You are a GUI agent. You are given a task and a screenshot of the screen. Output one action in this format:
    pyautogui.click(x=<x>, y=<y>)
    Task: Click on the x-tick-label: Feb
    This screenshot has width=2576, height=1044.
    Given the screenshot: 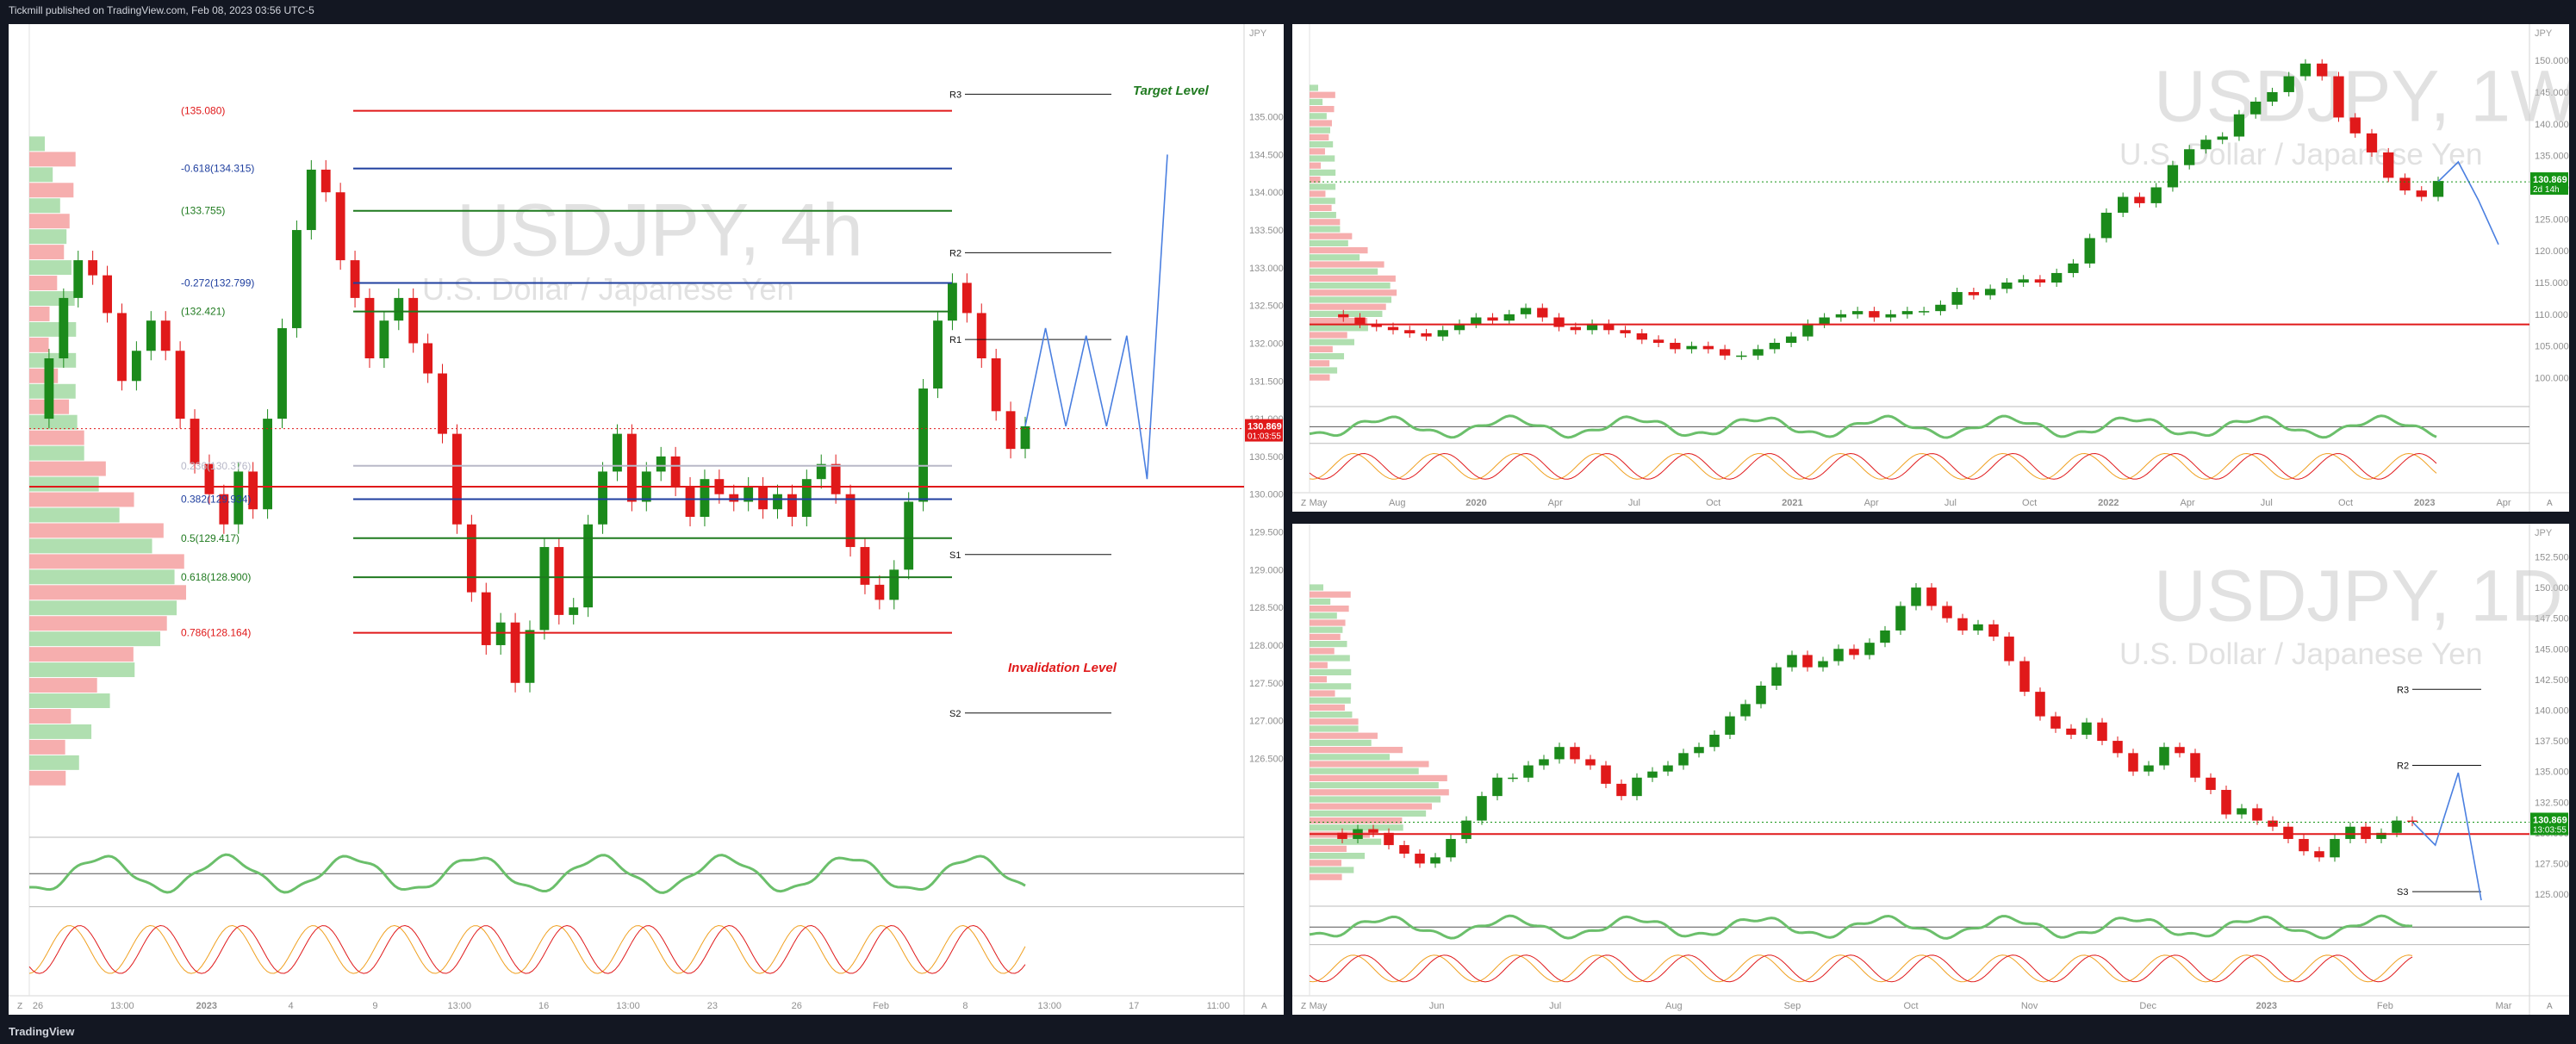 What is the action you would take?
    pyautogui.click(x=2385, y=1006)
    